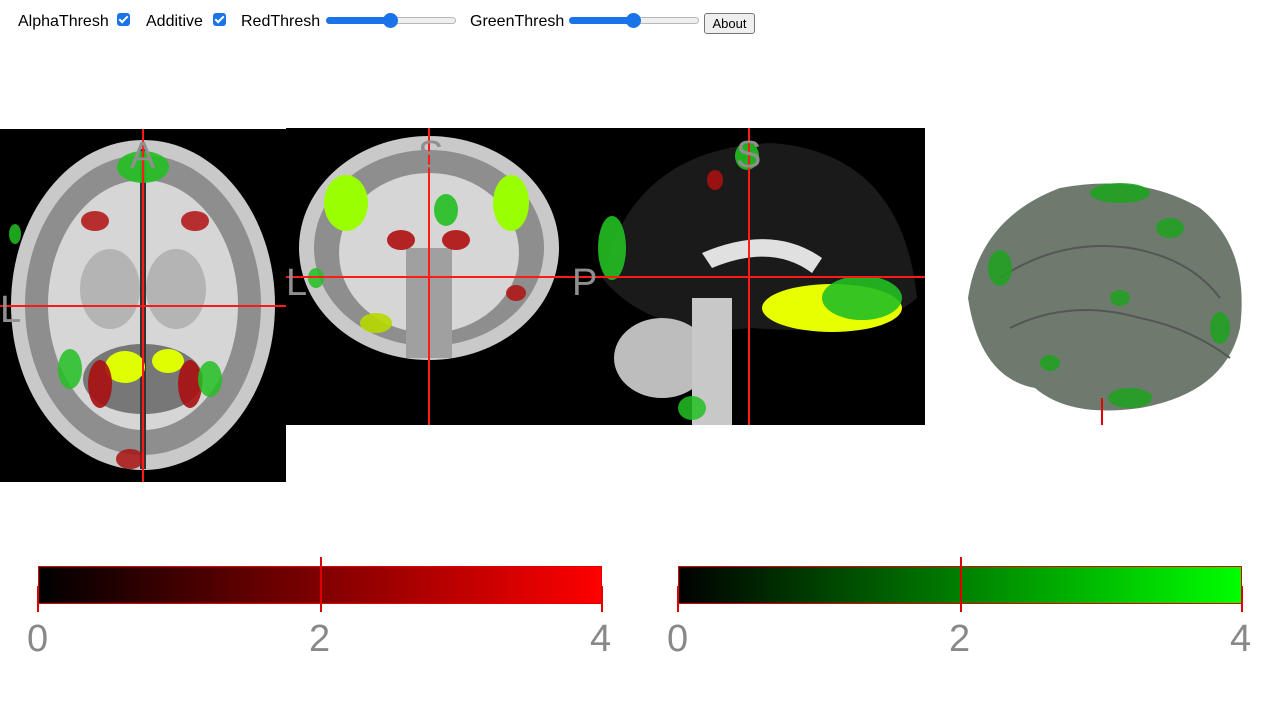 This screenshot has height=720, width=1280. I want to click on red-thresh-label: RedThresh, so click(281, 21).